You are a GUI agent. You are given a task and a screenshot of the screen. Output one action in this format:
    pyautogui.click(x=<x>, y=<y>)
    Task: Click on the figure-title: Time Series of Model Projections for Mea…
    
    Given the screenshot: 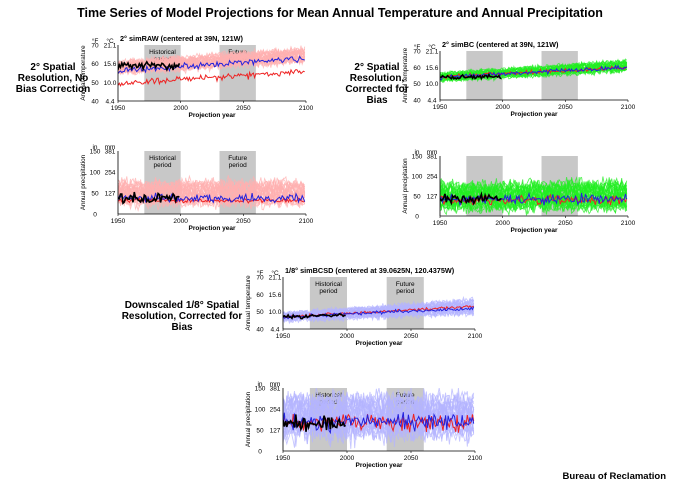 What is the action you would take?
    pyautogui.click(x=340, y=13)
    